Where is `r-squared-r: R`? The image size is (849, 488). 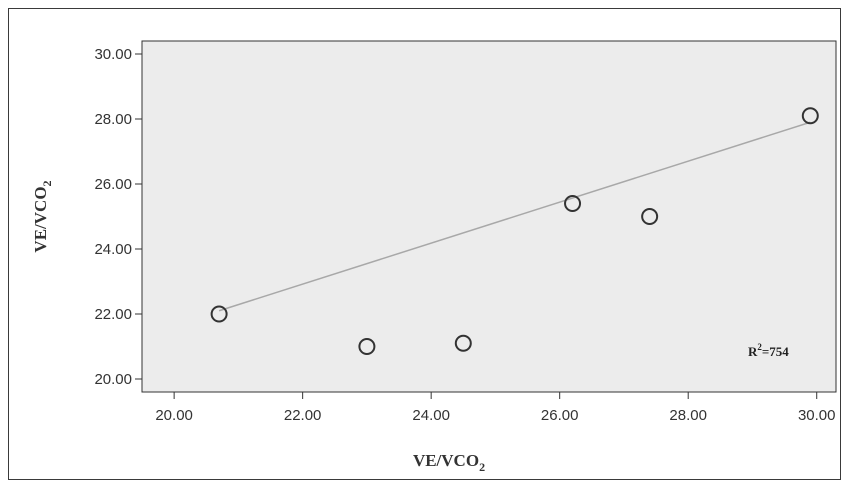
r-squared-r: R is located at coordinates (753, 351).